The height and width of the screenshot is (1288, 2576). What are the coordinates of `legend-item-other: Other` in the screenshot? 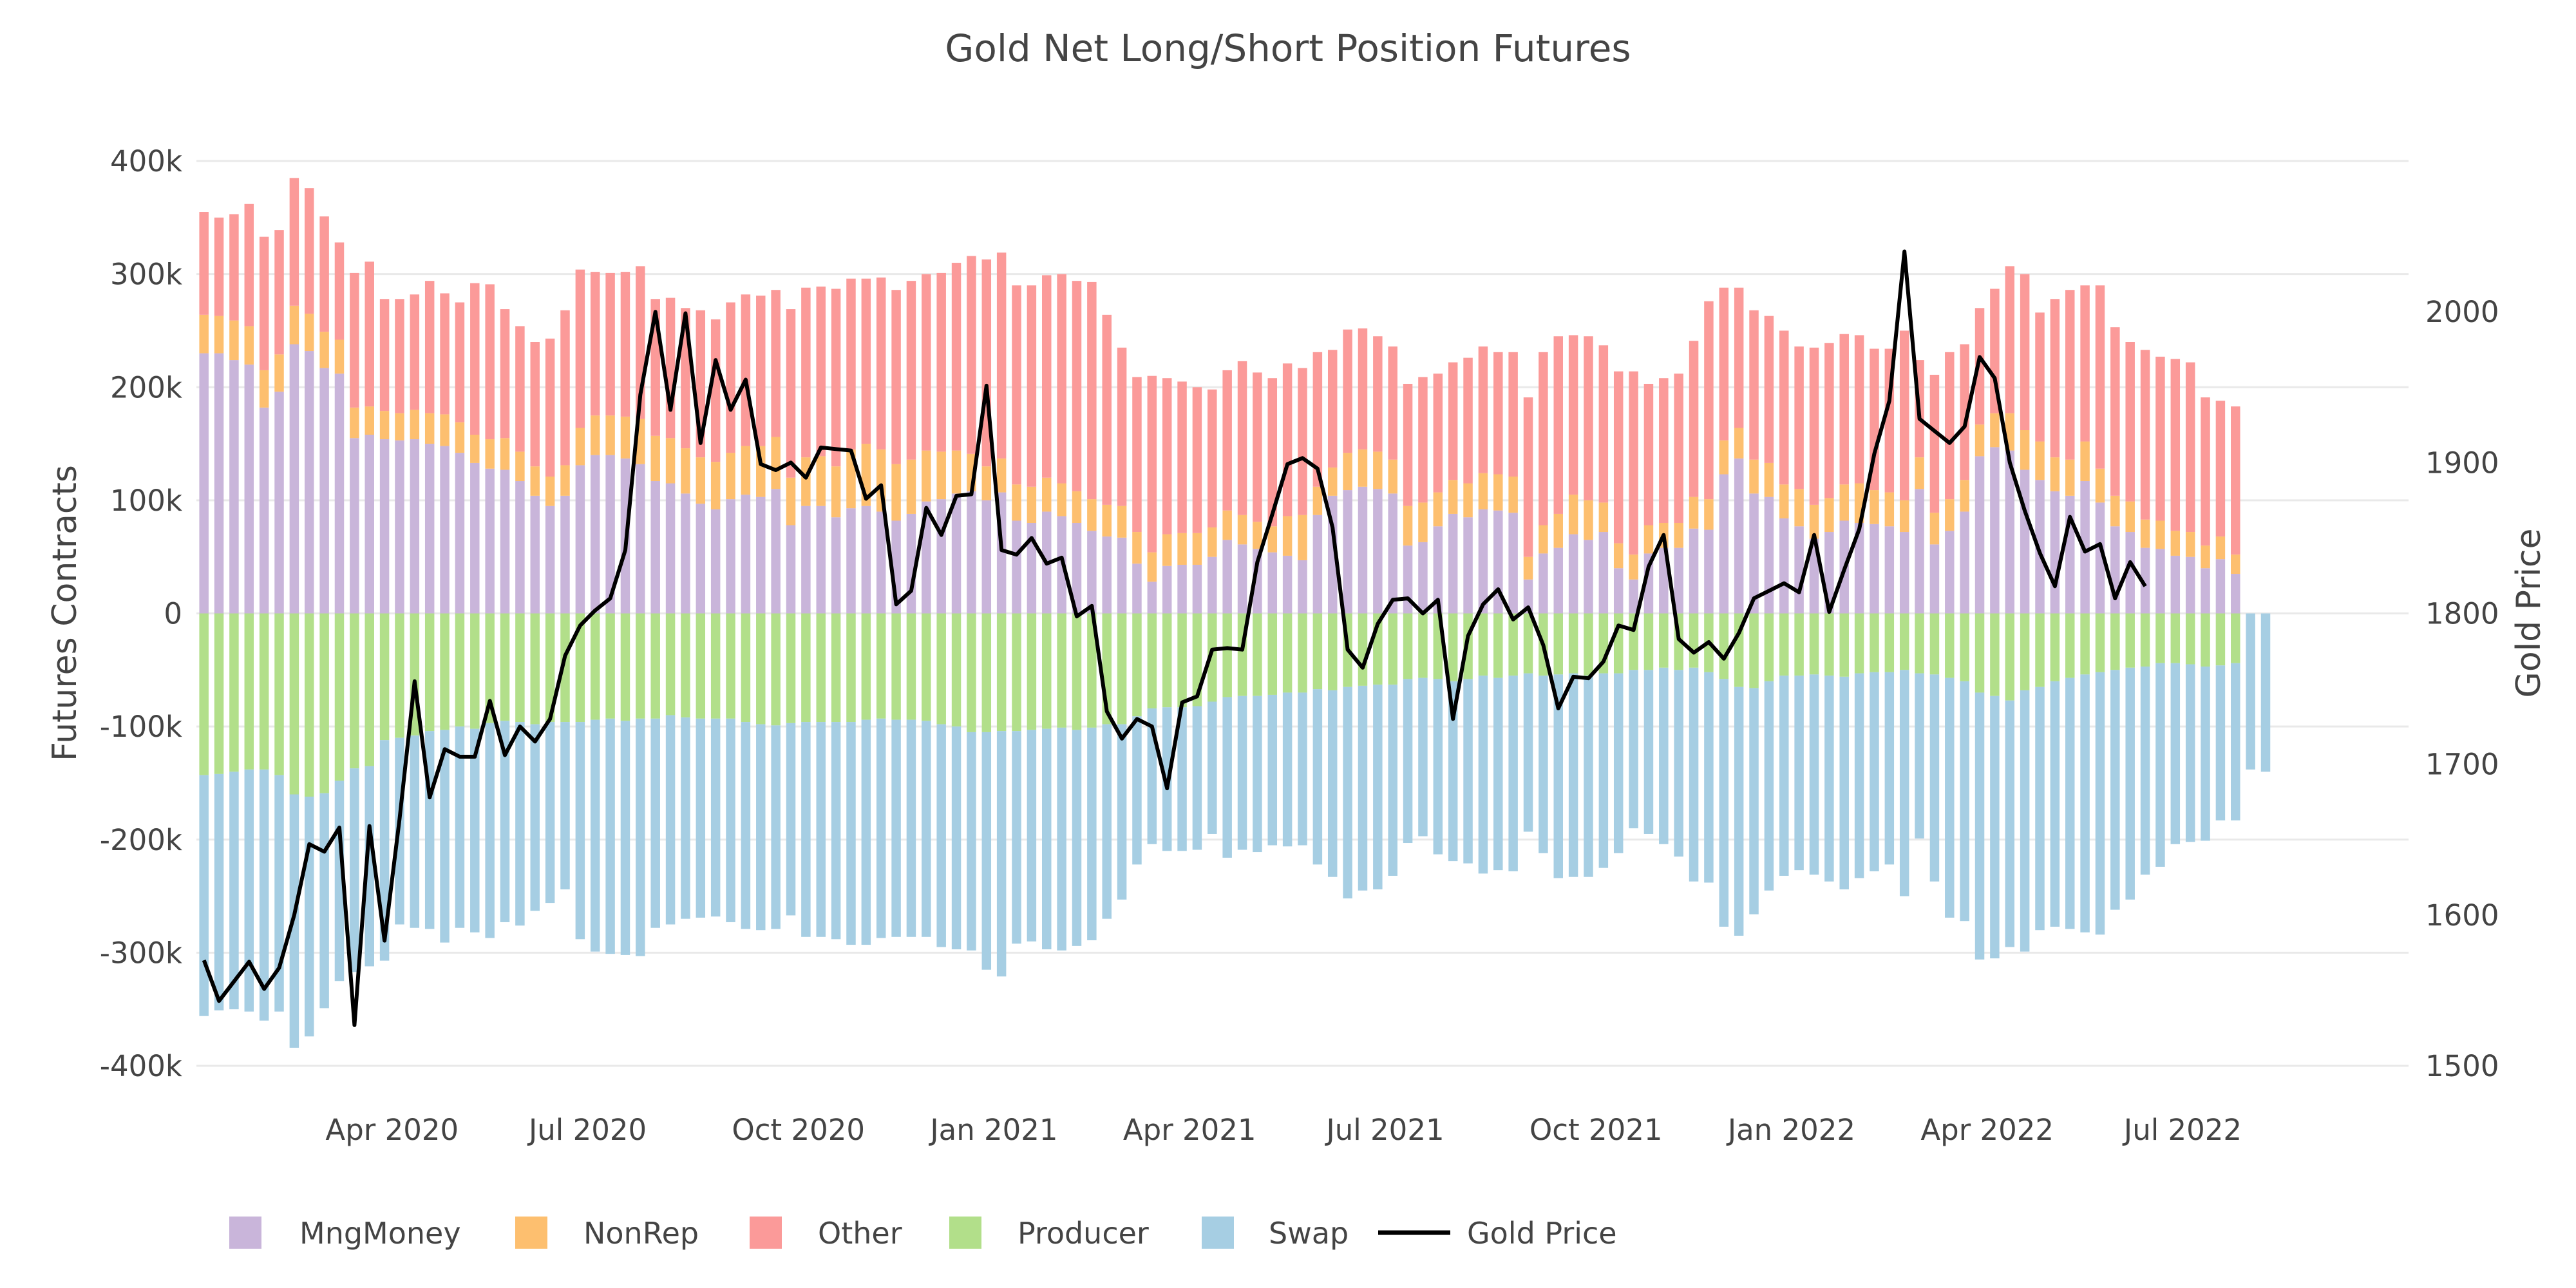 It's located at (826, 1233).